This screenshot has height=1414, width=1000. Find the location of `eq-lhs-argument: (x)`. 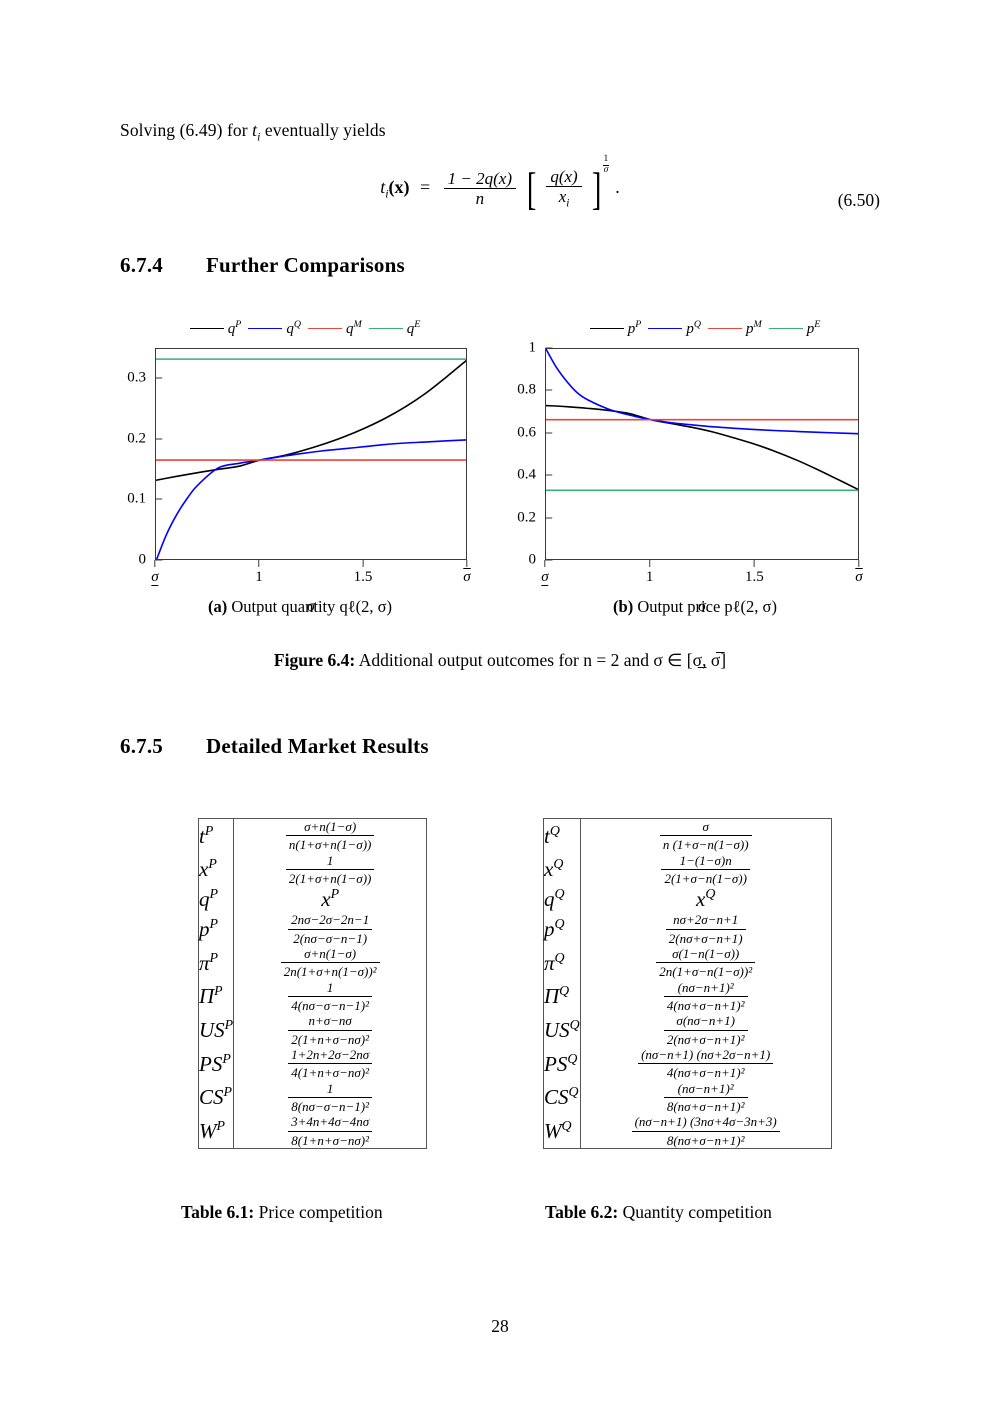

eq-lhs-argument: (x) is located at coordinates (399, 186).